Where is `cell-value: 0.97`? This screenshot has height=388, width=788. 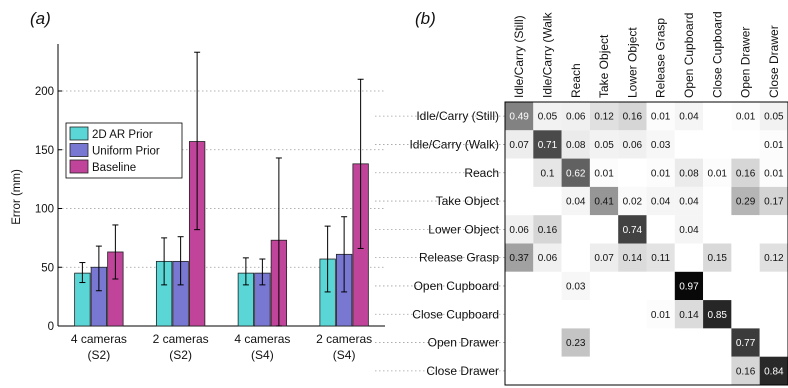
cell-value: 0.97 is located at coordinates (689, 286).